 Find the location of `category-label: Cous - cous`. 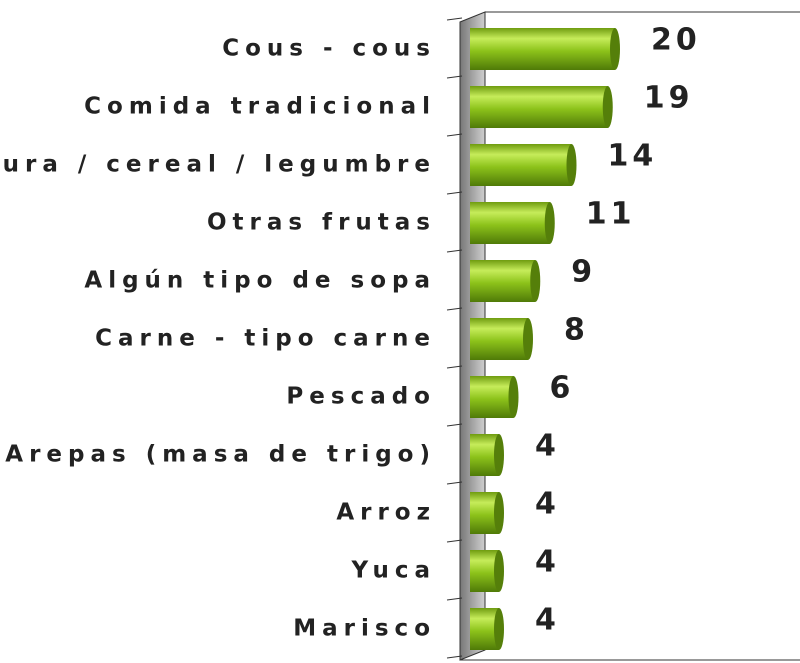

category-label: Cous - cous is located at coordinates (329, 49).